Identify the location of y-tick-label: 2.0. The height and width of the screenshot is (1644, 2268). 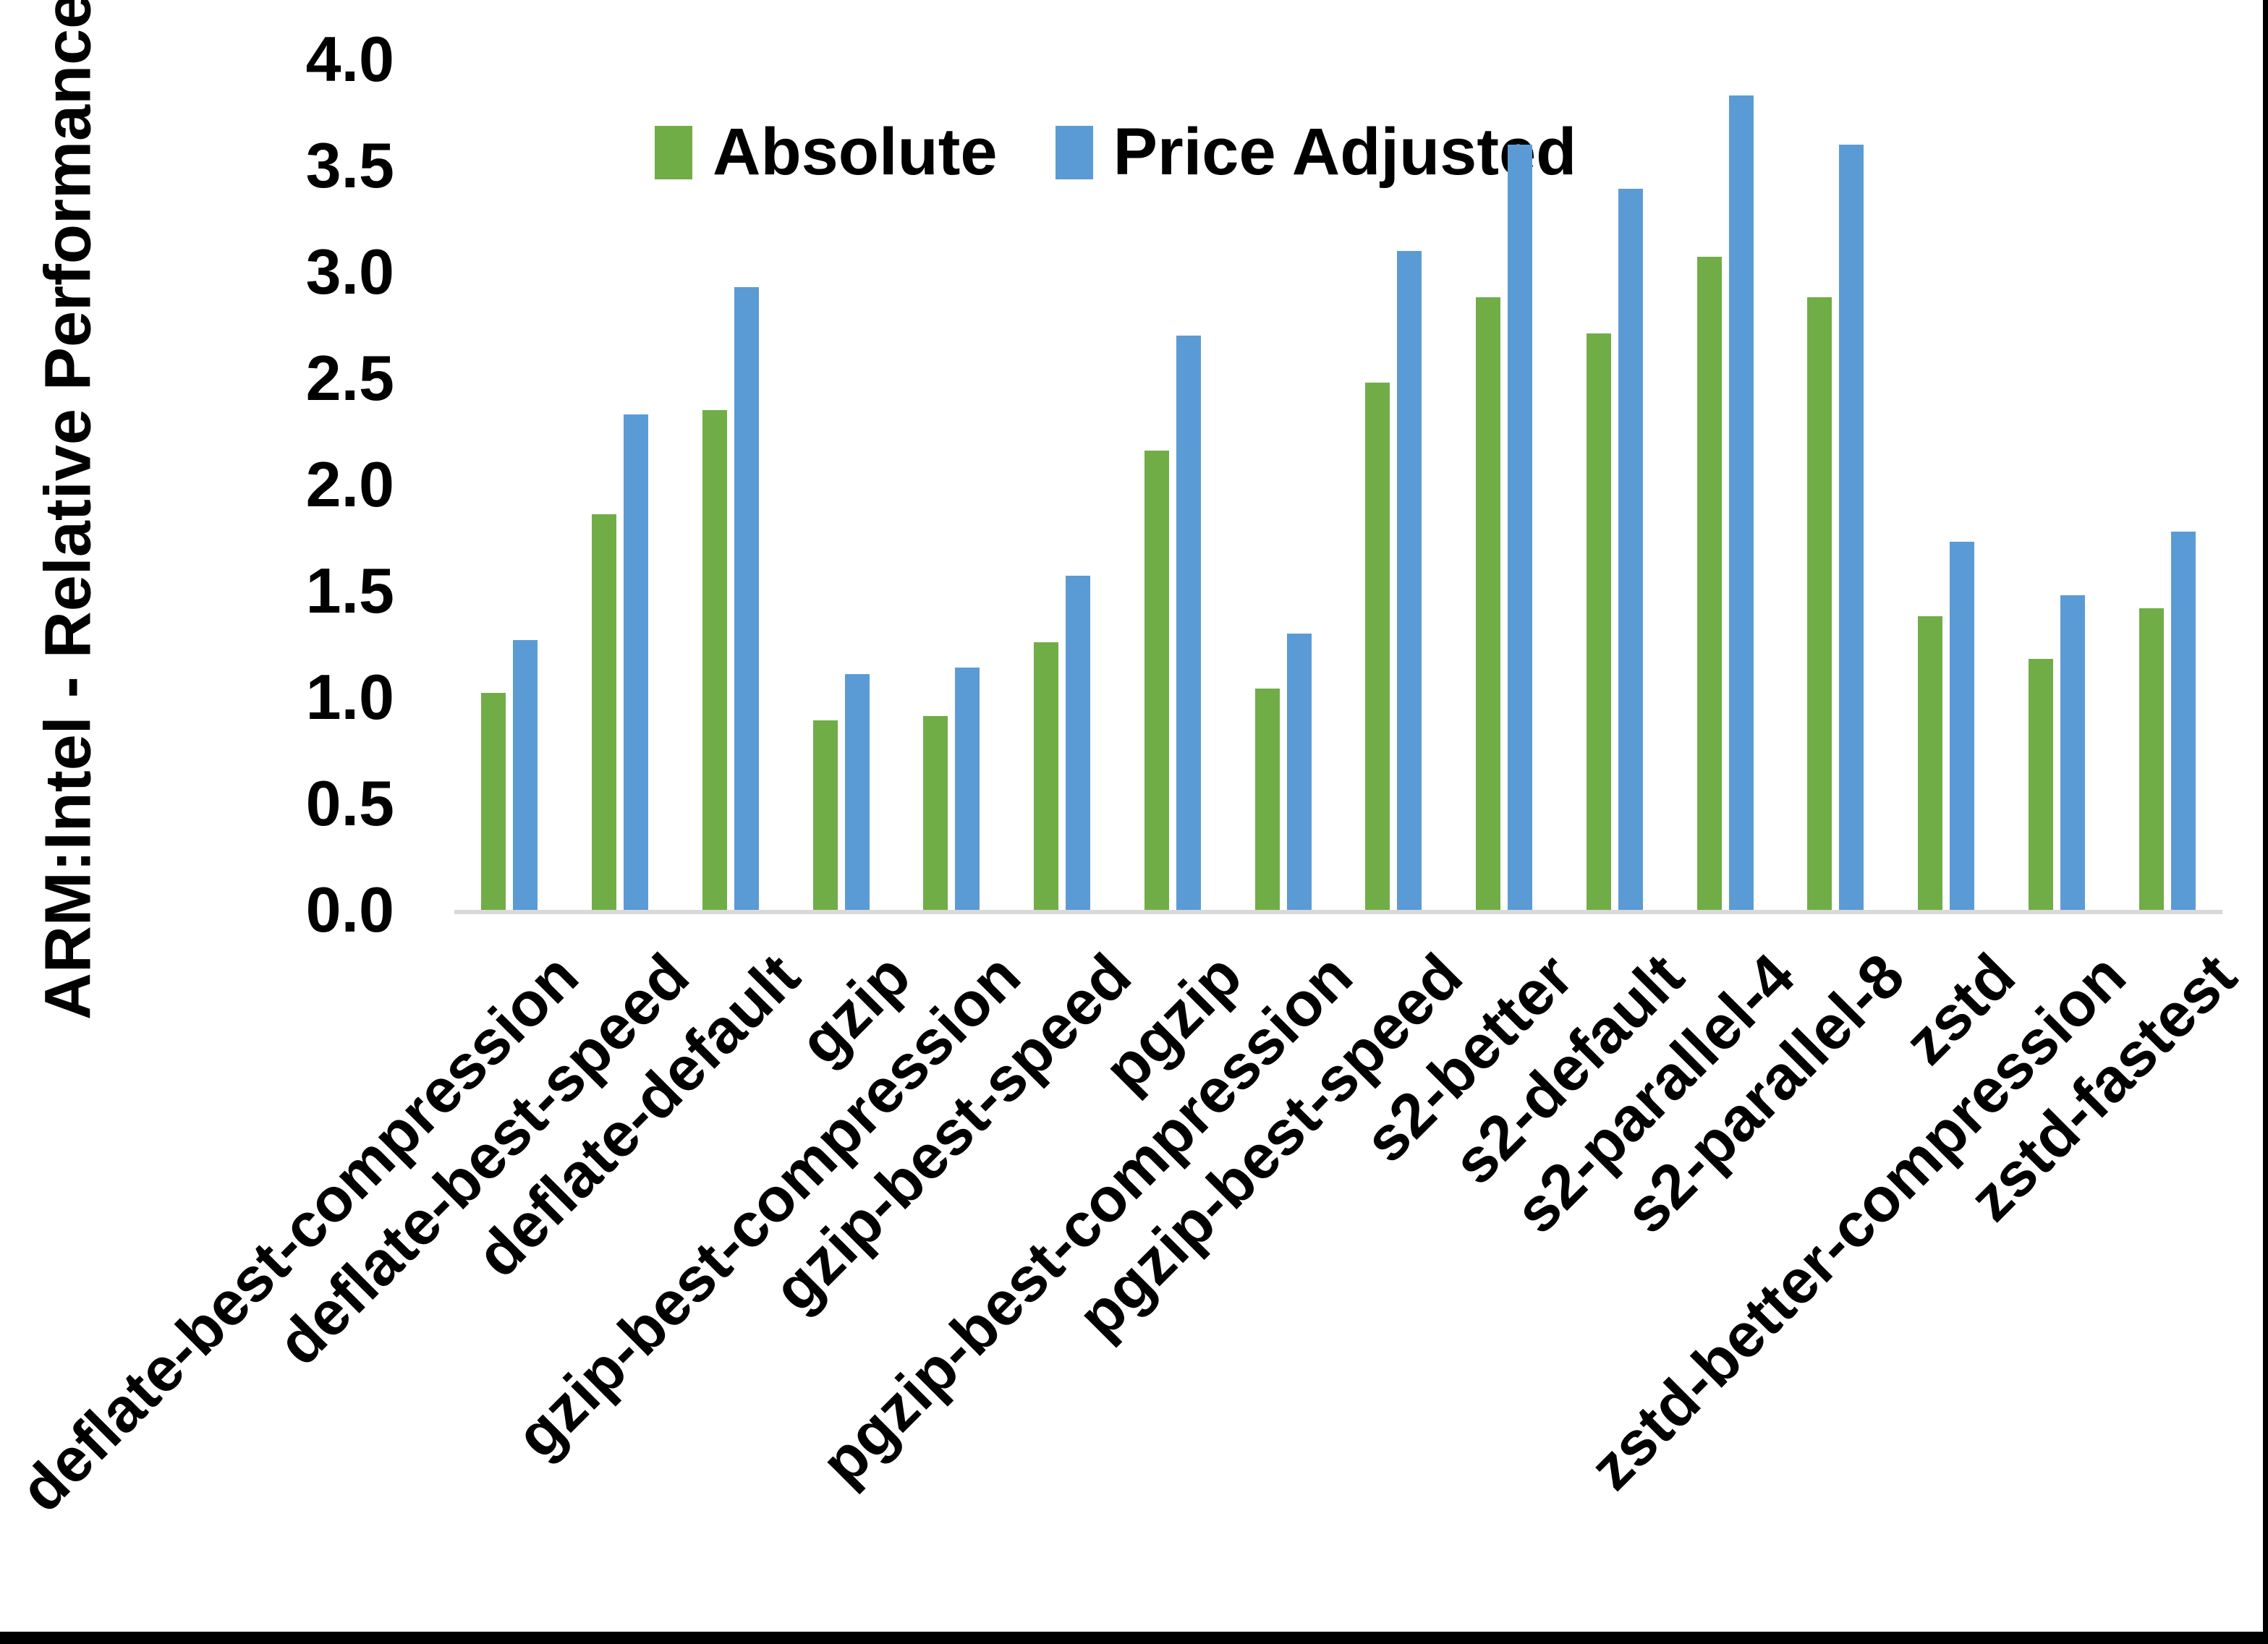
(349, 484).